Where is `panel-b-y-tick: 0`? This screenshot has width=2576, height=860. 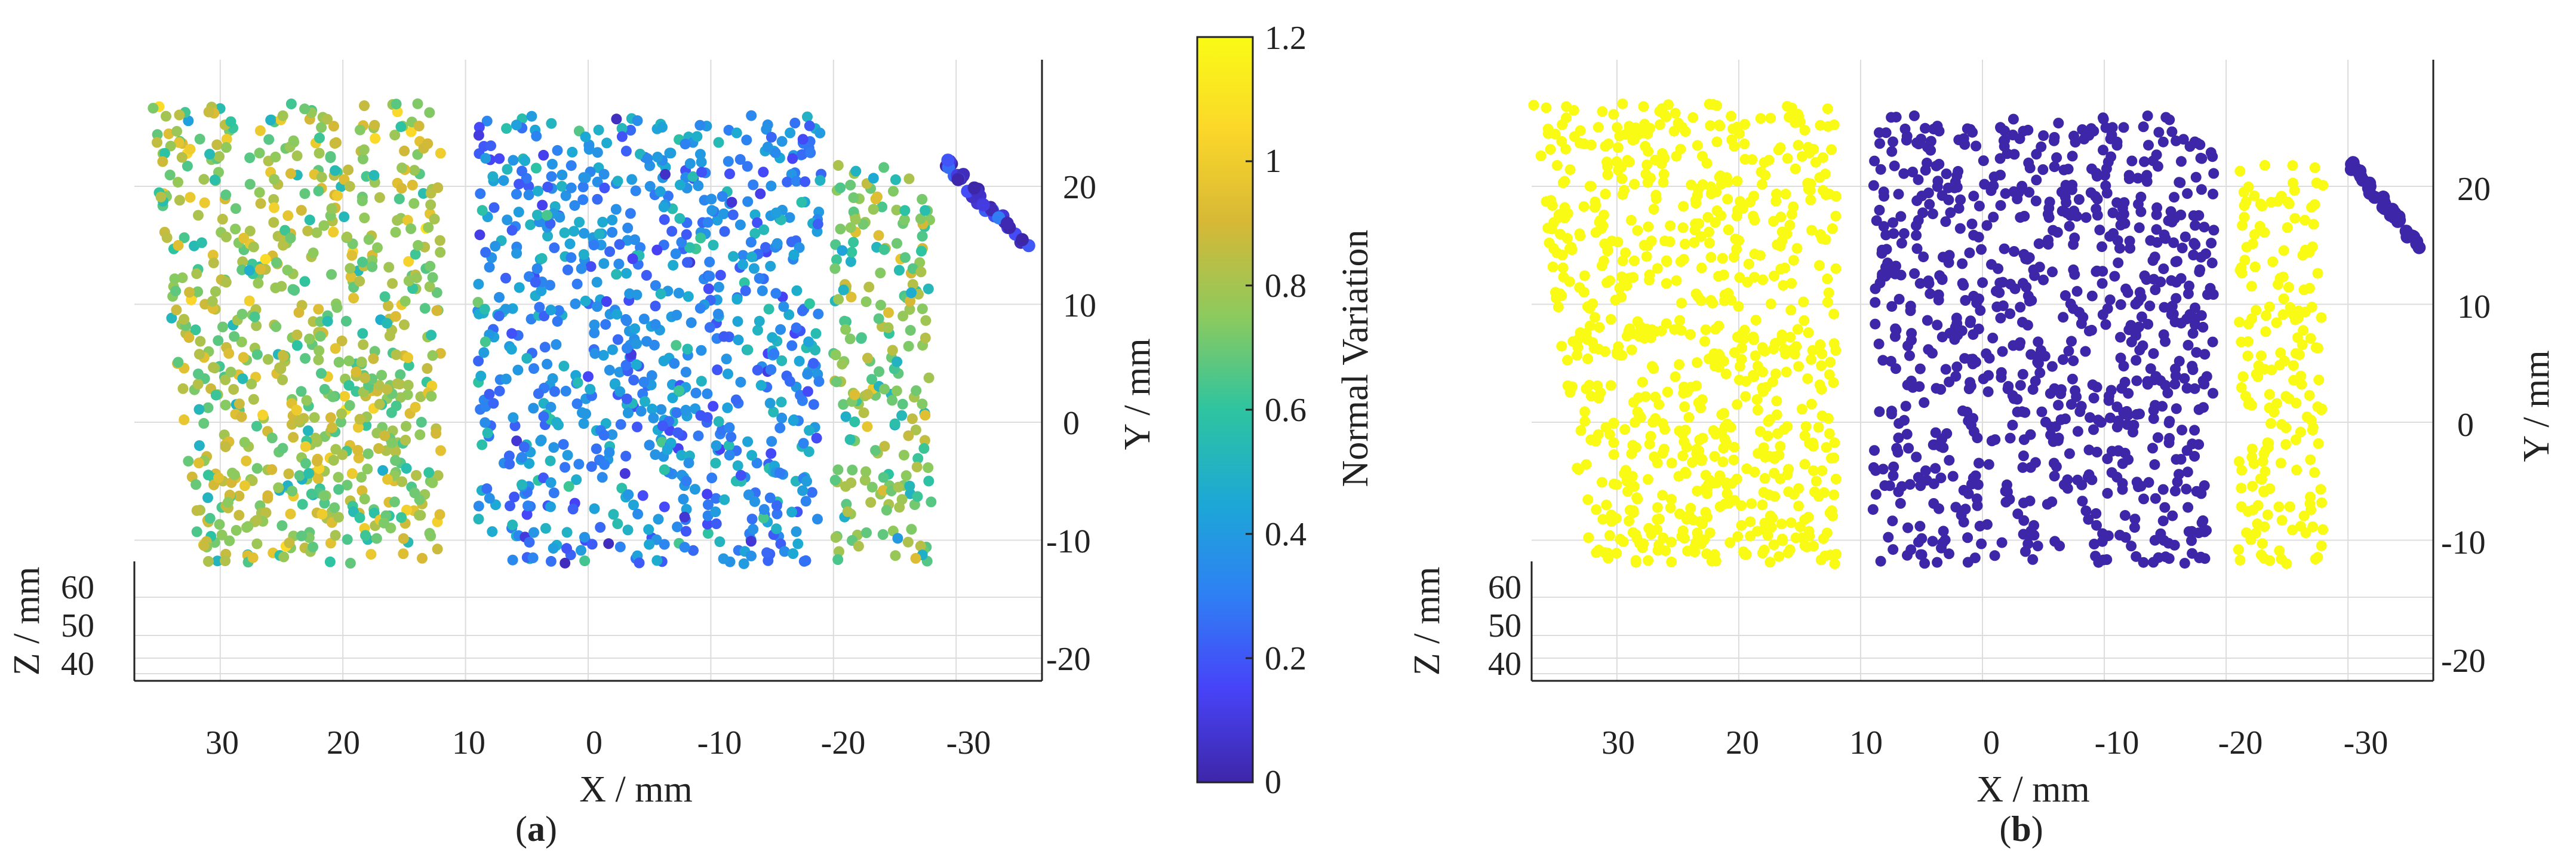
panel-b-y-tick: 0 is located at coordinates (2465, 425).